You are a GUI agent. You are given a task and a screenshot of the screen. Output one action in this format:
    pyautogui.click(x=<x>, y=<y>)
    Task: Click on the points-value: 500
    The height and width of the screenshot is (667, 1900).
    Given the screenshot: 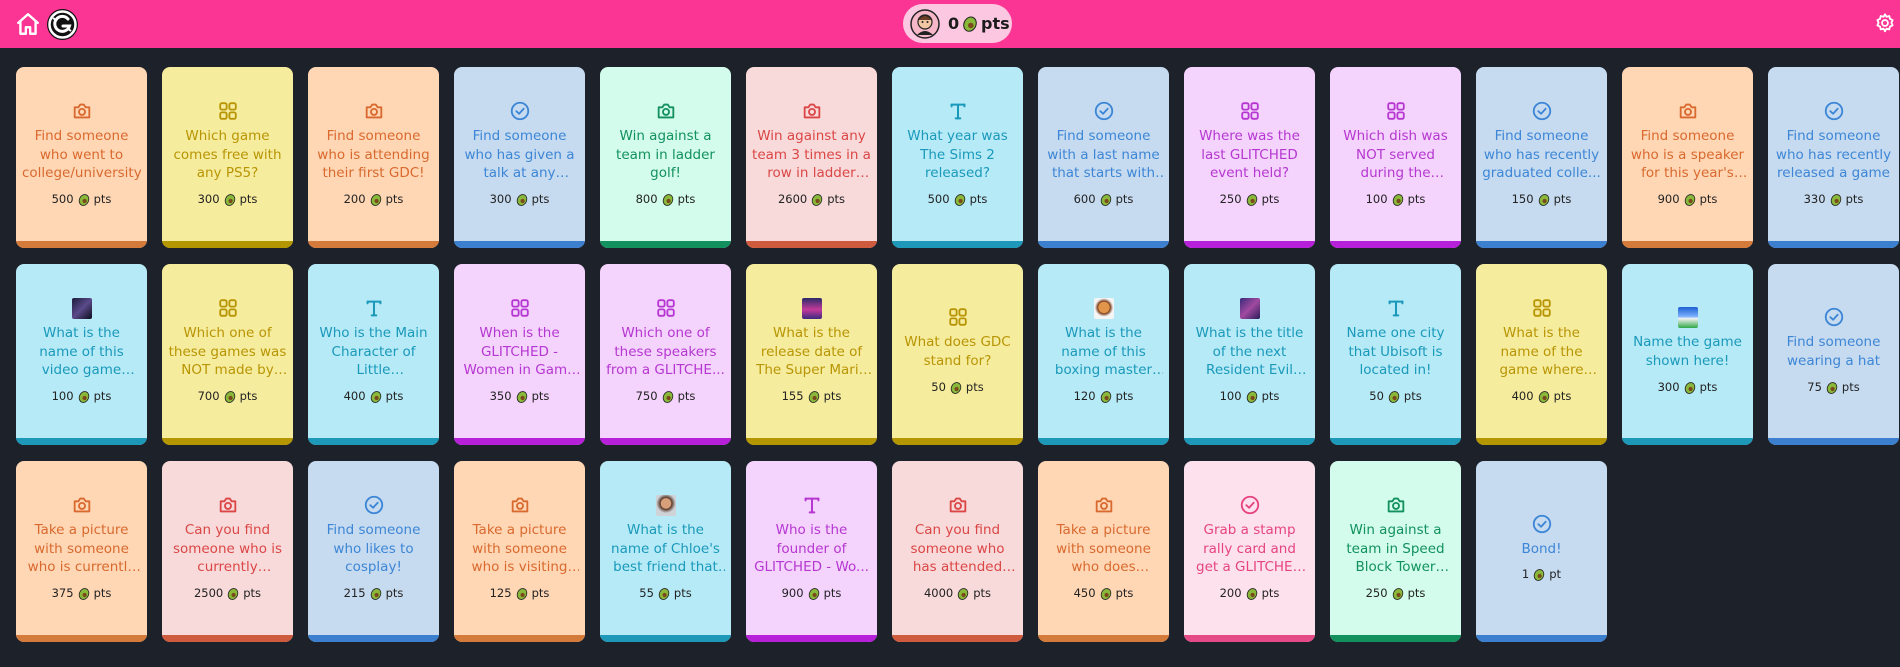 What is the action you would take?
    pyautogui.click(x=62, y=199)
    